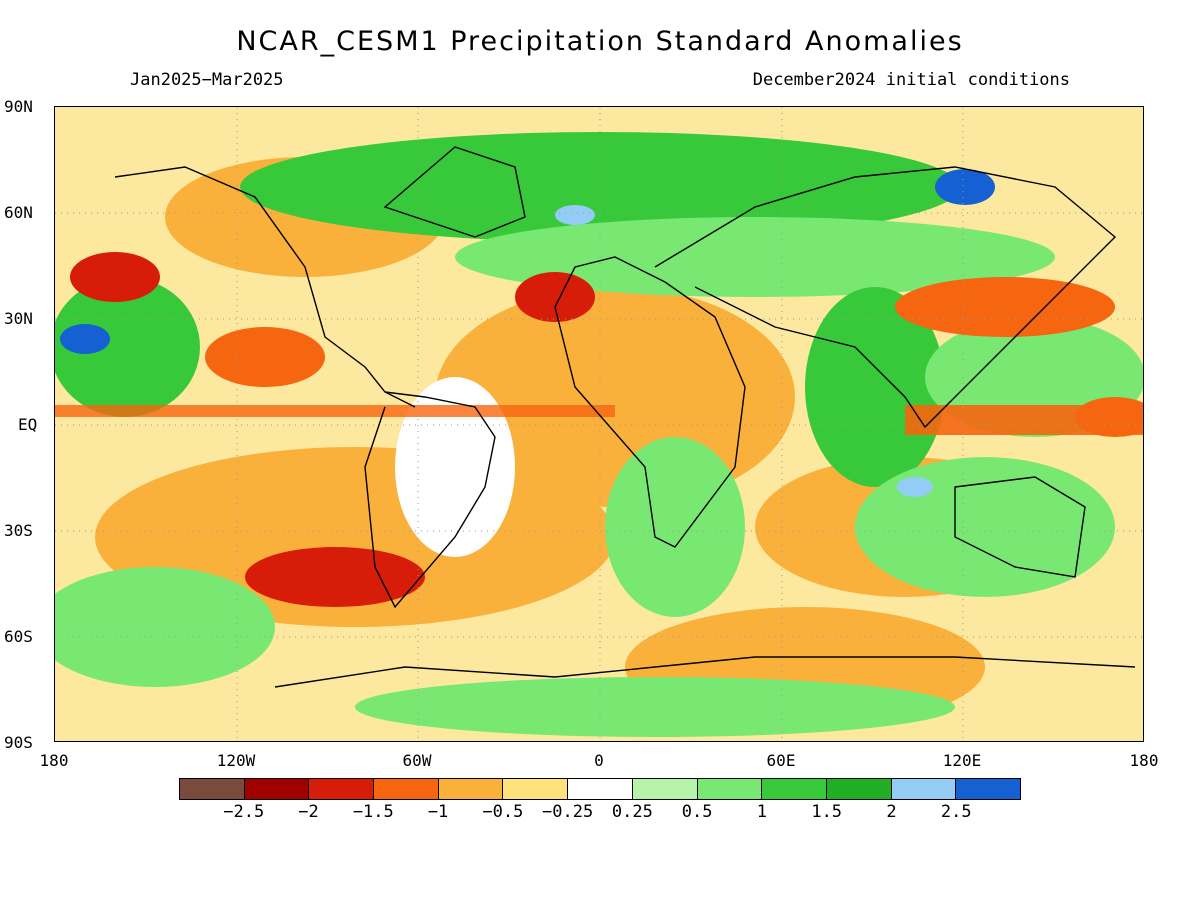  What do you see at coordinates (781, 760) in the screenshot?
I see `lon-label-60e: 60E` at bounding box center [781, 760].